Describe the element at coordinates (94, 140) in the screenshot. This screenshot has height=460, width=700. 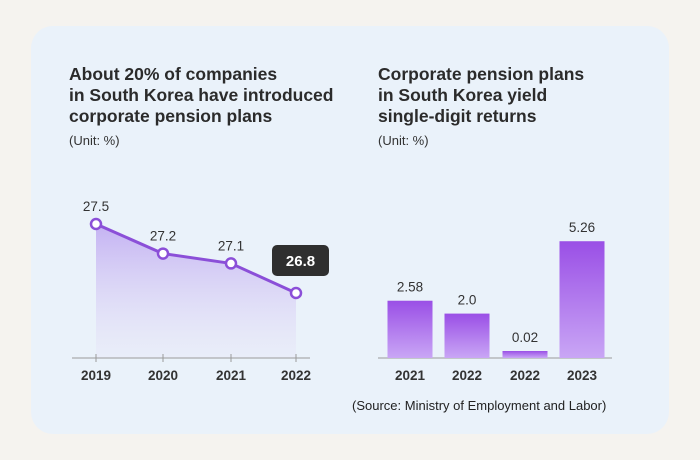
I see `line-chart-unit: (Unit: %)` at that location.